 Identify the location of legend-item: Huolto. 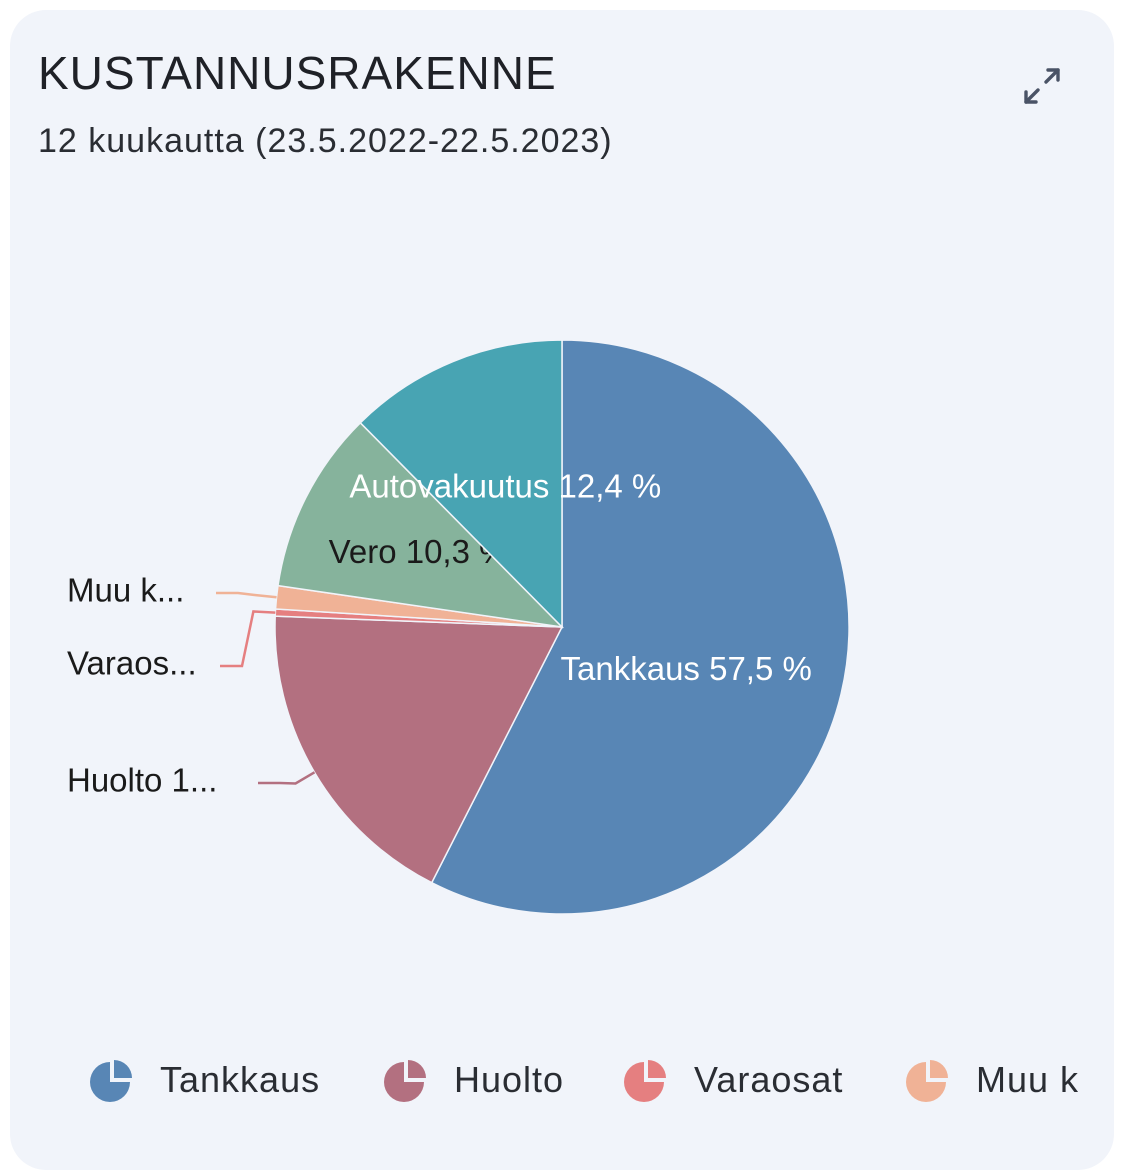
(474, 1080).